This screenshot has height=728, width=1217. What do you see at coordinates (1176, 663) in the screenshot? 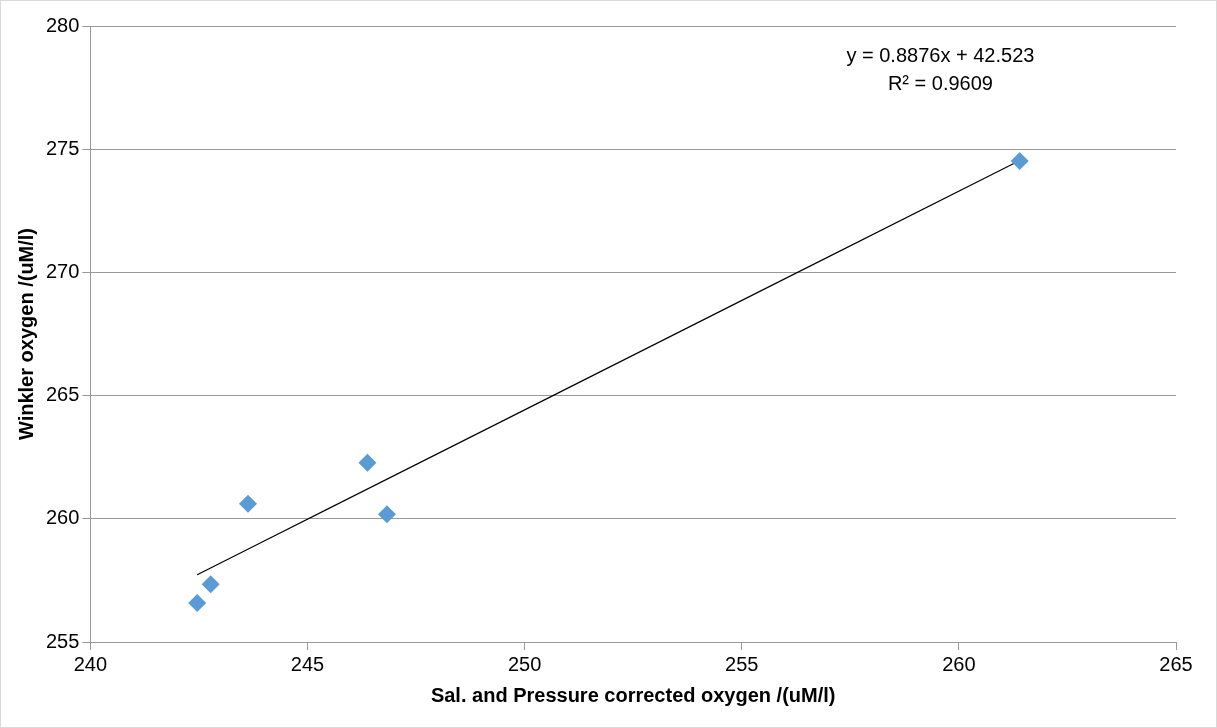
I see `x-tick-label: 265` at bounding box center [1176, 663].